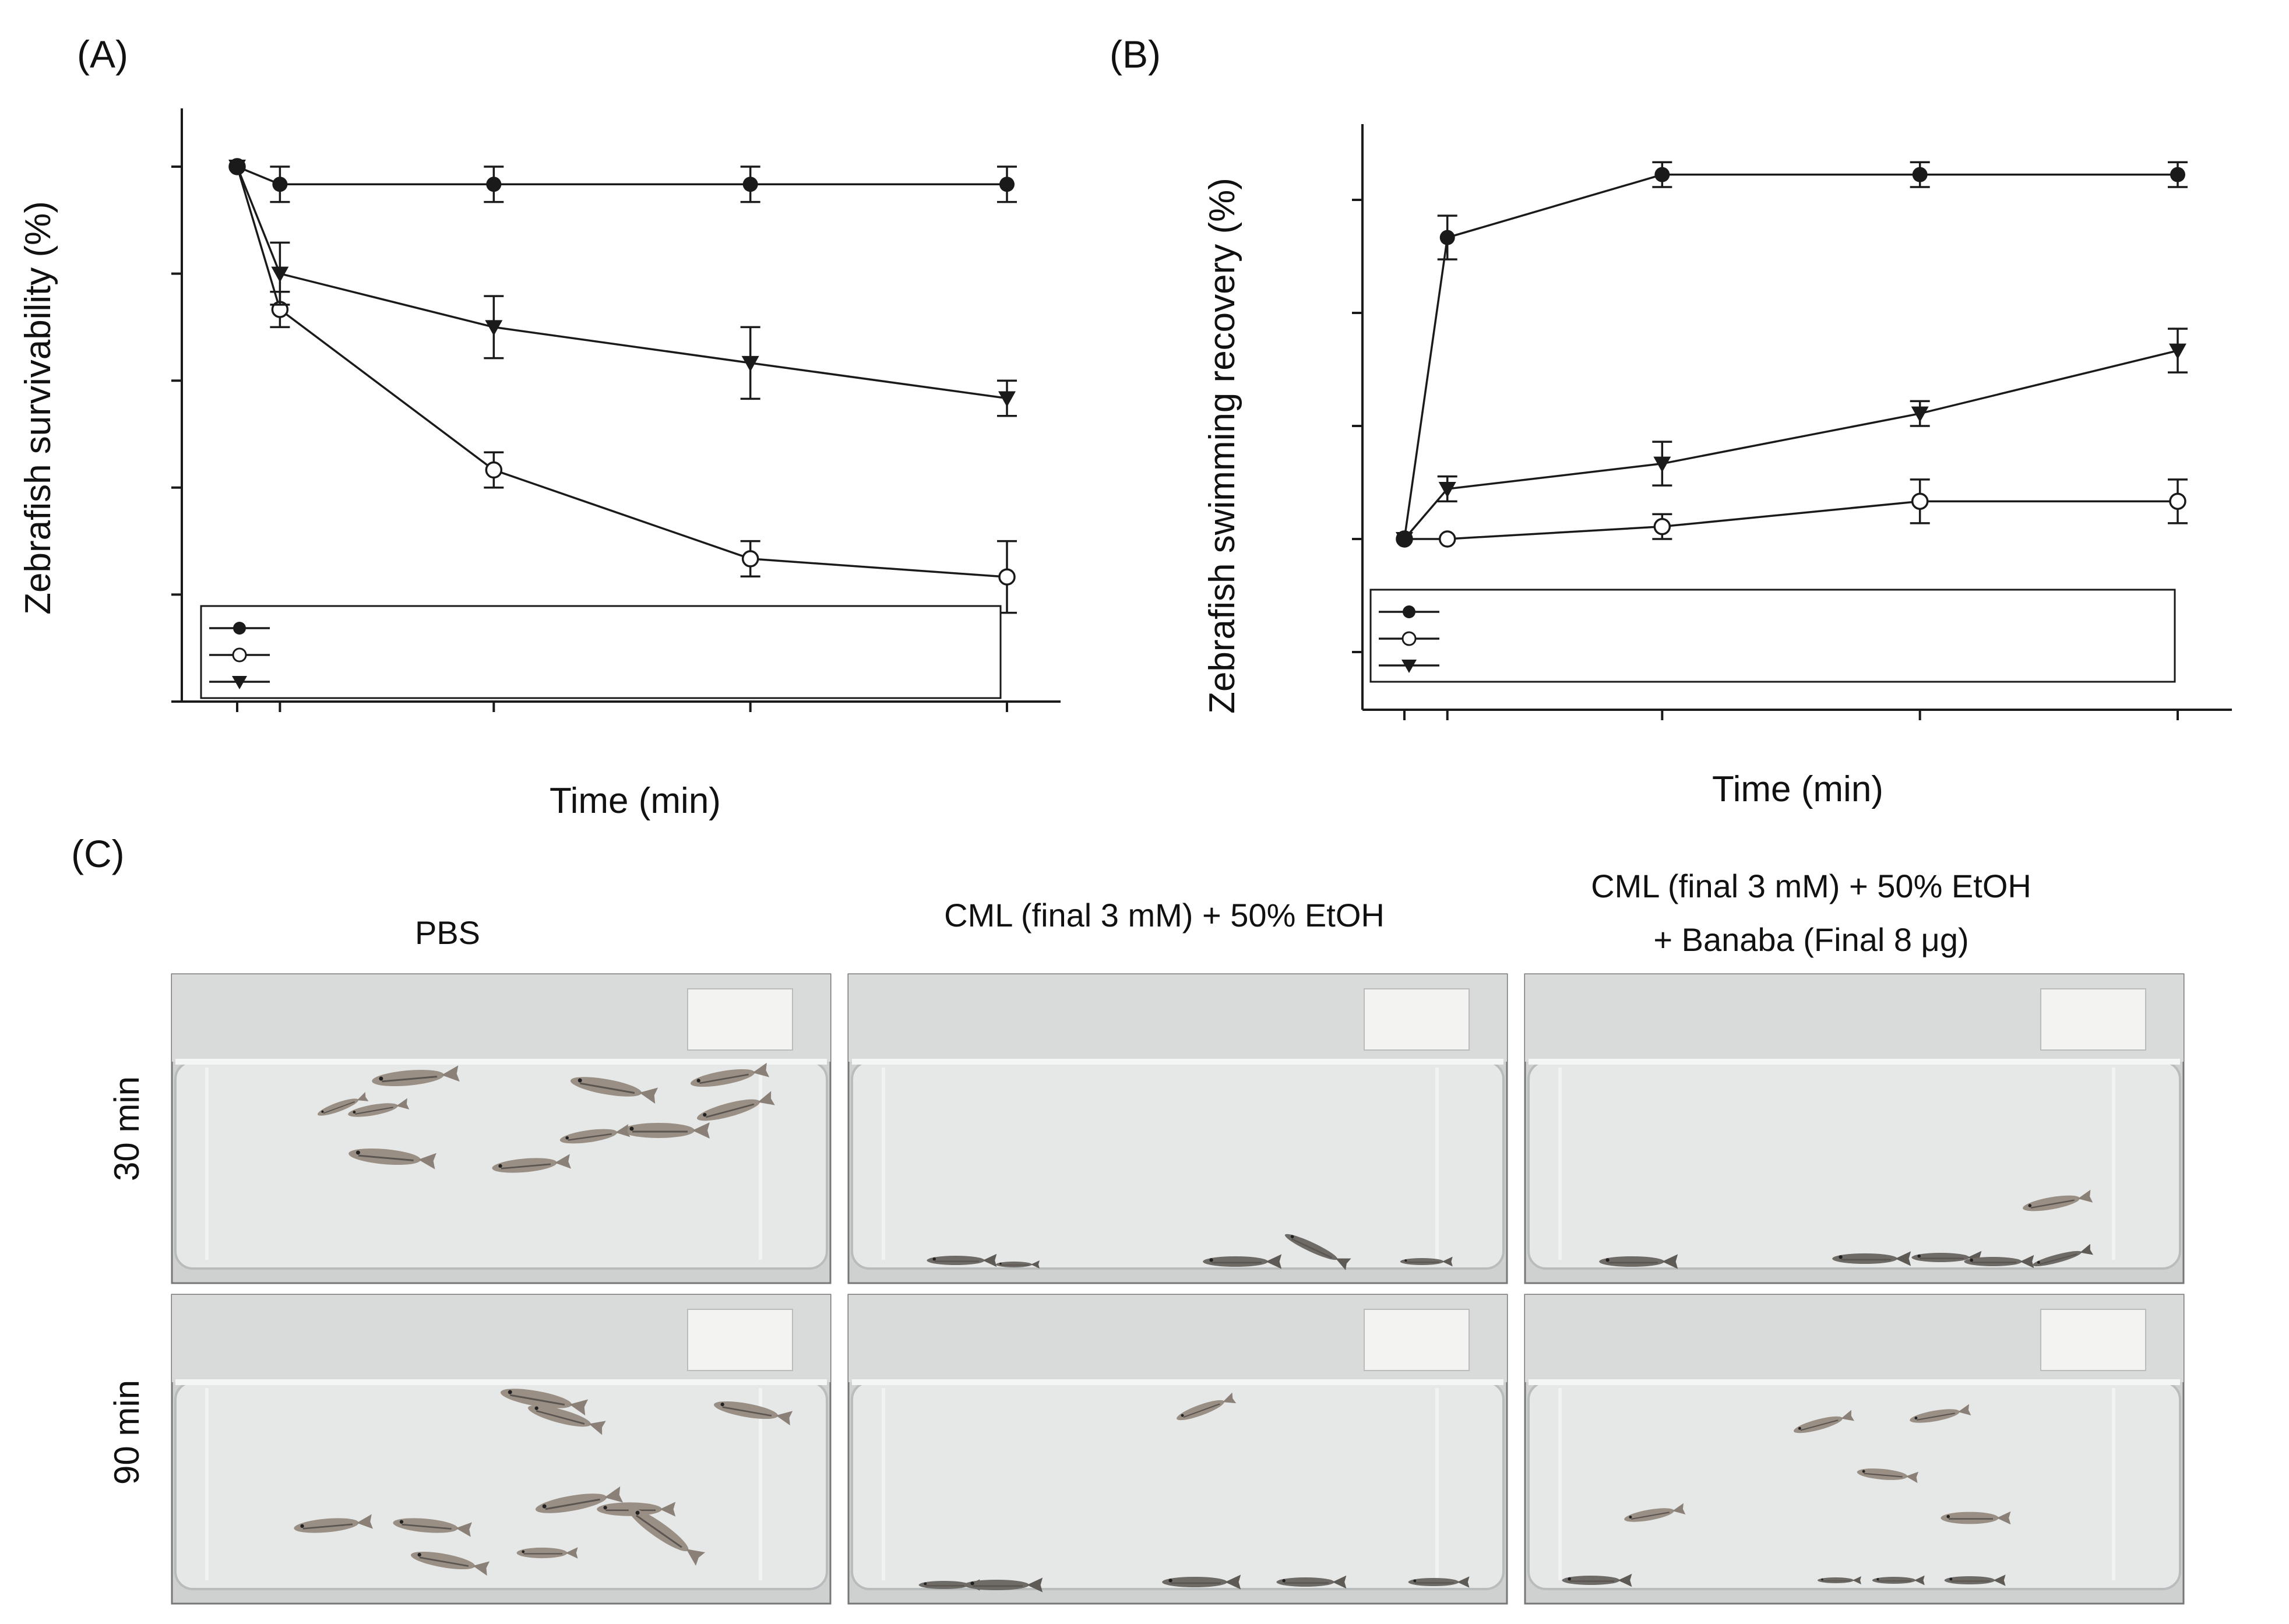 The height and width of the screenshot is (1624, 2289). Describe the element at coordinates (1135, 54) in the screenshot. I see `panel-b-label: (B)` at that location.